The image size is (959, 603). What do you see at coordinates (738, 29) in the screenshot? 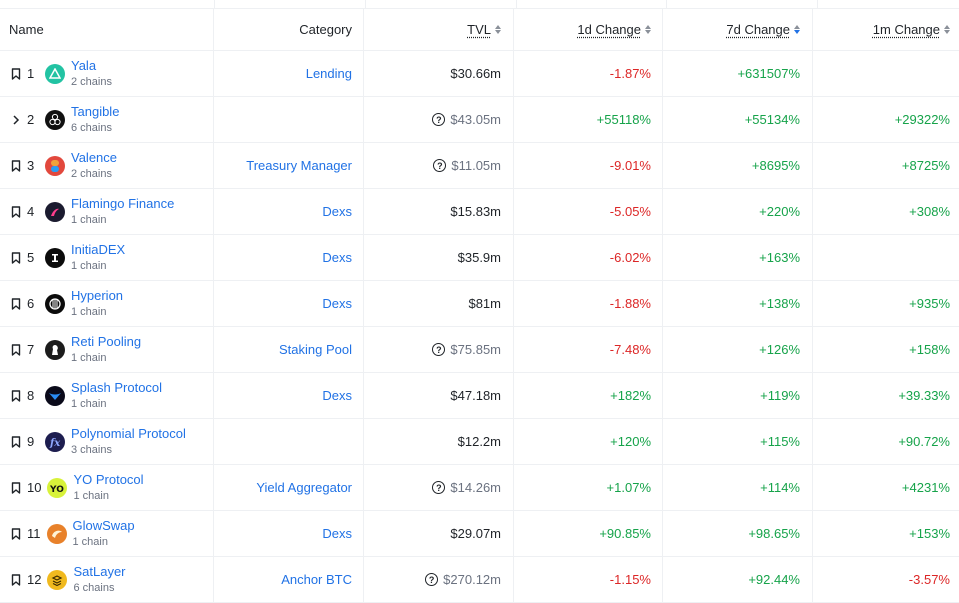
I see `header-7d-change: 7d Change` at bounding box center [738, 29].